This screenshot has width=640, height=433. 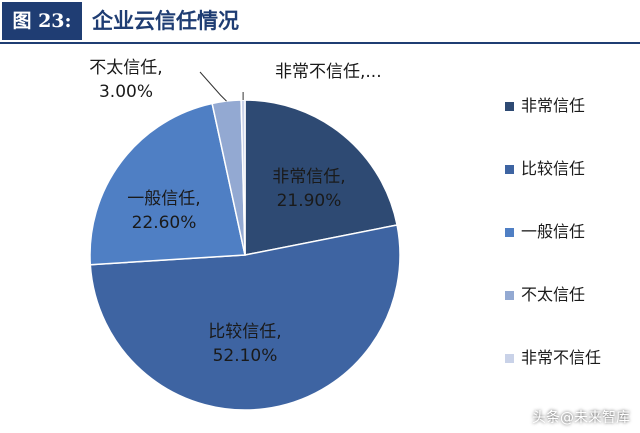 I want to click on data-label-3: 一般信任, 22.60%, so click(x=163, y=211).